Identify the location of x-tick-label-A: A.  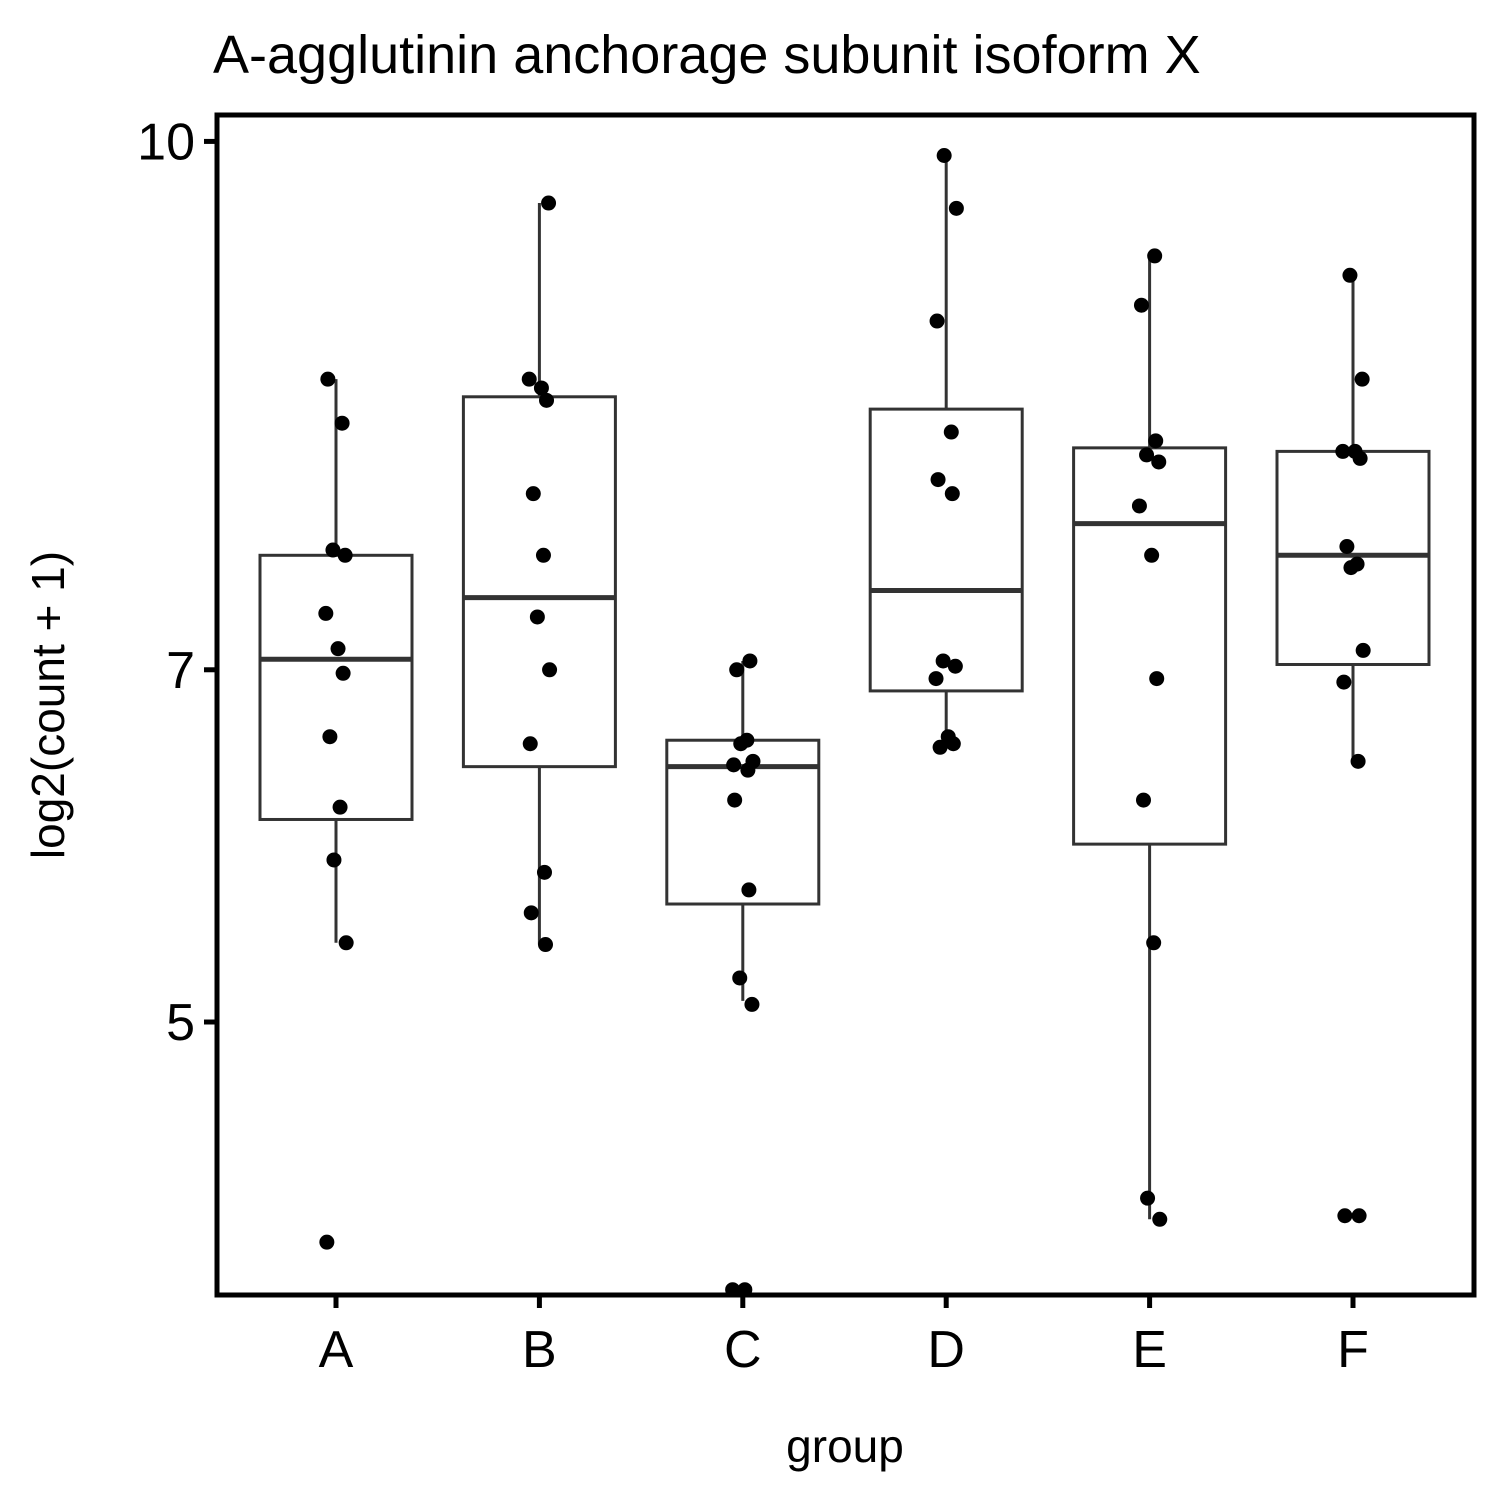
(336, 1350).